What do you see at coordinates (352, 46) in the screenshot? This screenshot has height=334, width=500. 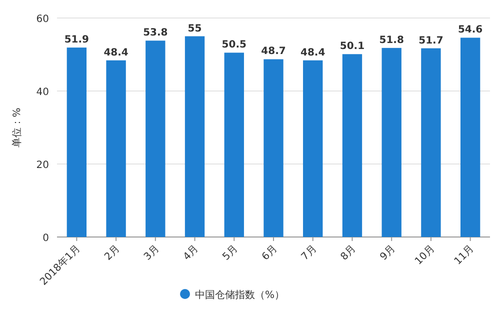 I see `data-label: 50.1` at bounding box center [352, 46].